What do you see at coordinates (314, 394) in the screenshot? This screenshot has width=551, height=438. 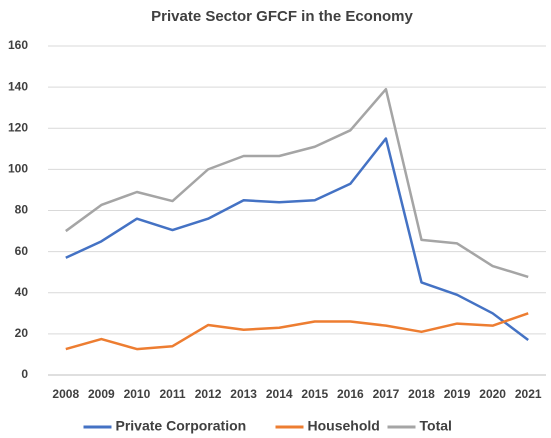 I see `x-tick-label: 2015` at bounding box center [314, 394].